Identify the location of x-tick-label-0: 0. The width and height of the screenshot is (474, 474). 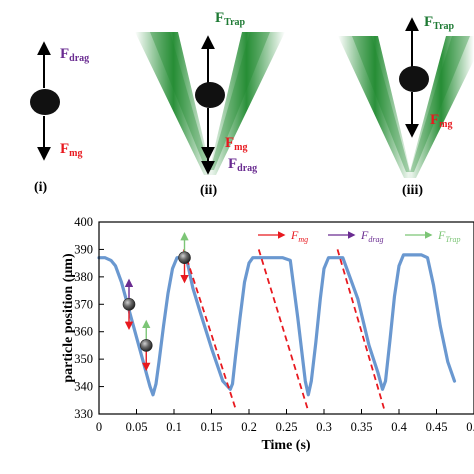
(99, 427).